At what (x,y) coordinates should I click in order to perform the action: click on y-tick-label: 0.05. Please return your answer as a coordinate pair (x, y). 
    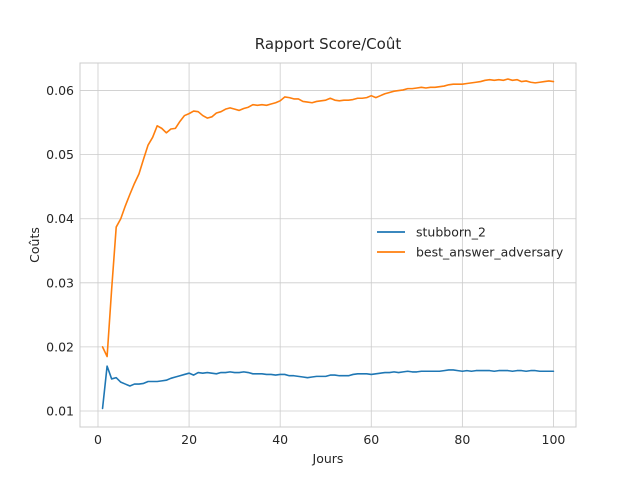
    Looking at the image, I should click on (60, 154).